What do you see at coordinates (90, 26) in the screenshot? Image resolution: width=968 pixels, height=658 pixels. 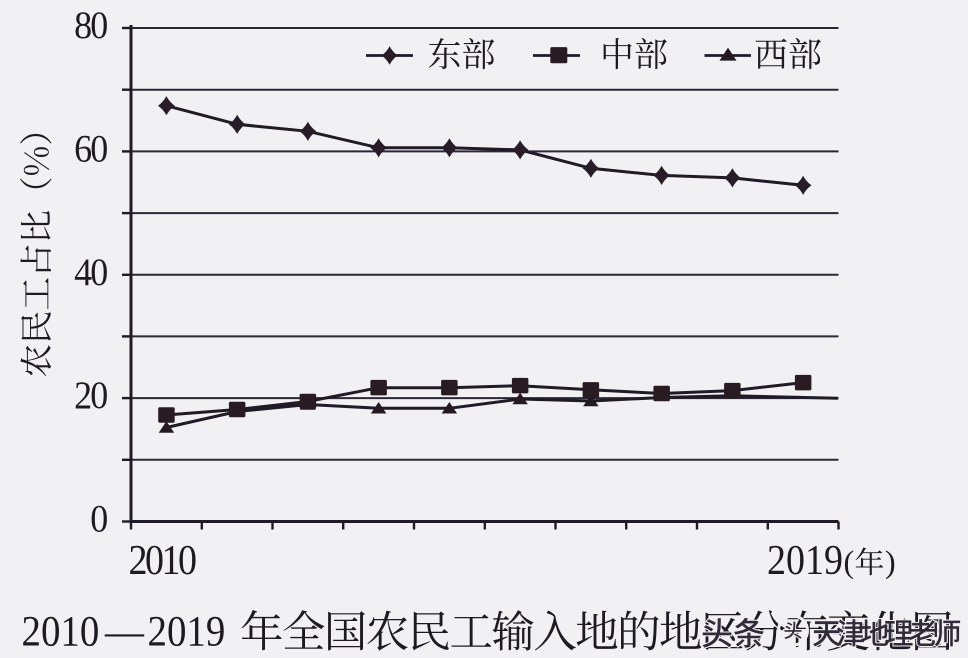 I see `svg-text: 80` at bounding box center [90, 26].